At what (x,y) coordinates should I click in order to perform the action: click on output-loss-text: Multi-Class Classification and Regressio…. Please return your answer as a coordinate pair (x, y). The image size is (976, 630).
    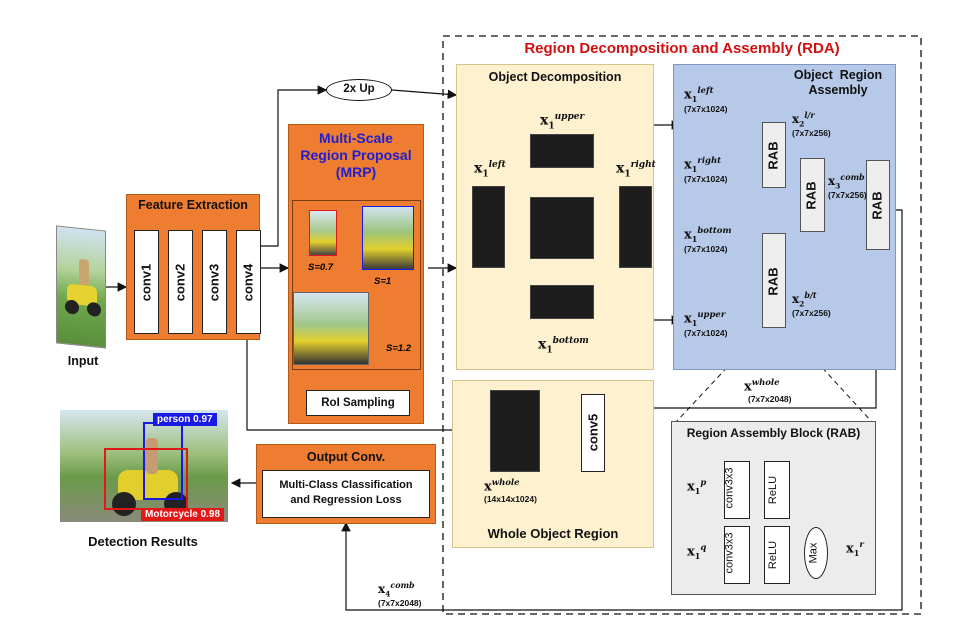
    Looking at the image, I should click on (346, 493).